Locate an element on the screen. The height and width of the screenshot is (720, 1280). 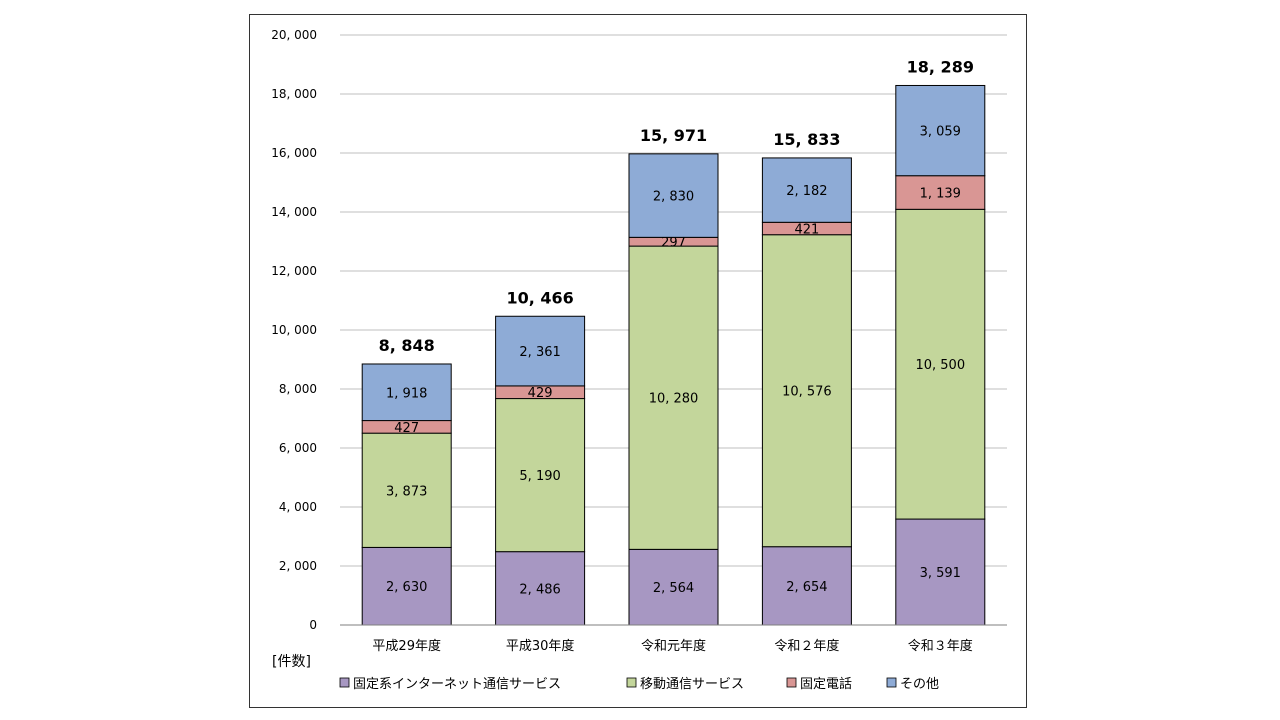
total-label: 15, 833 is located at coordinates (806, 139).